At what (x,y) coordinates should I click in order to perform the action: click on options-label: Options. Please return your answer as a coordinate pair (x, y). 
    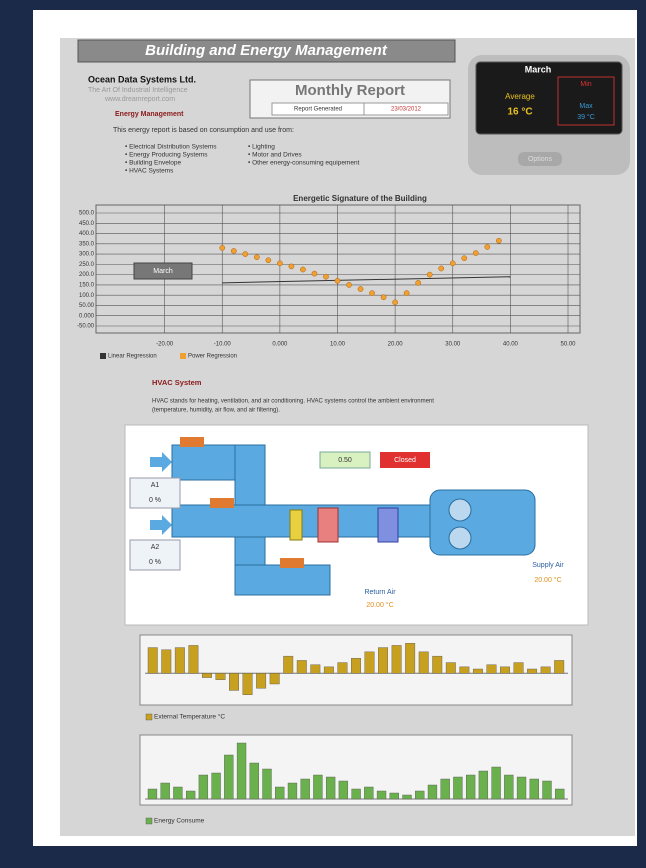
    Looking at the image, I should click on (540, 159).